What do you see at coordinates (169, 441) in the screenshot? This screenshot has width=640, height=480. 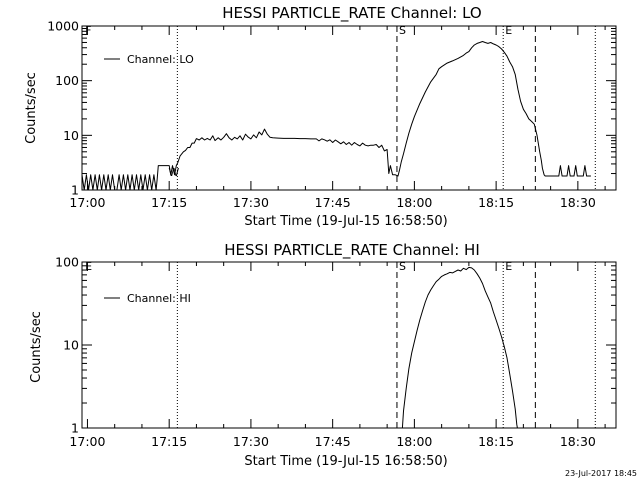 I see `x-tick-label-hi: 17:15` at bounding box center [169, 441].